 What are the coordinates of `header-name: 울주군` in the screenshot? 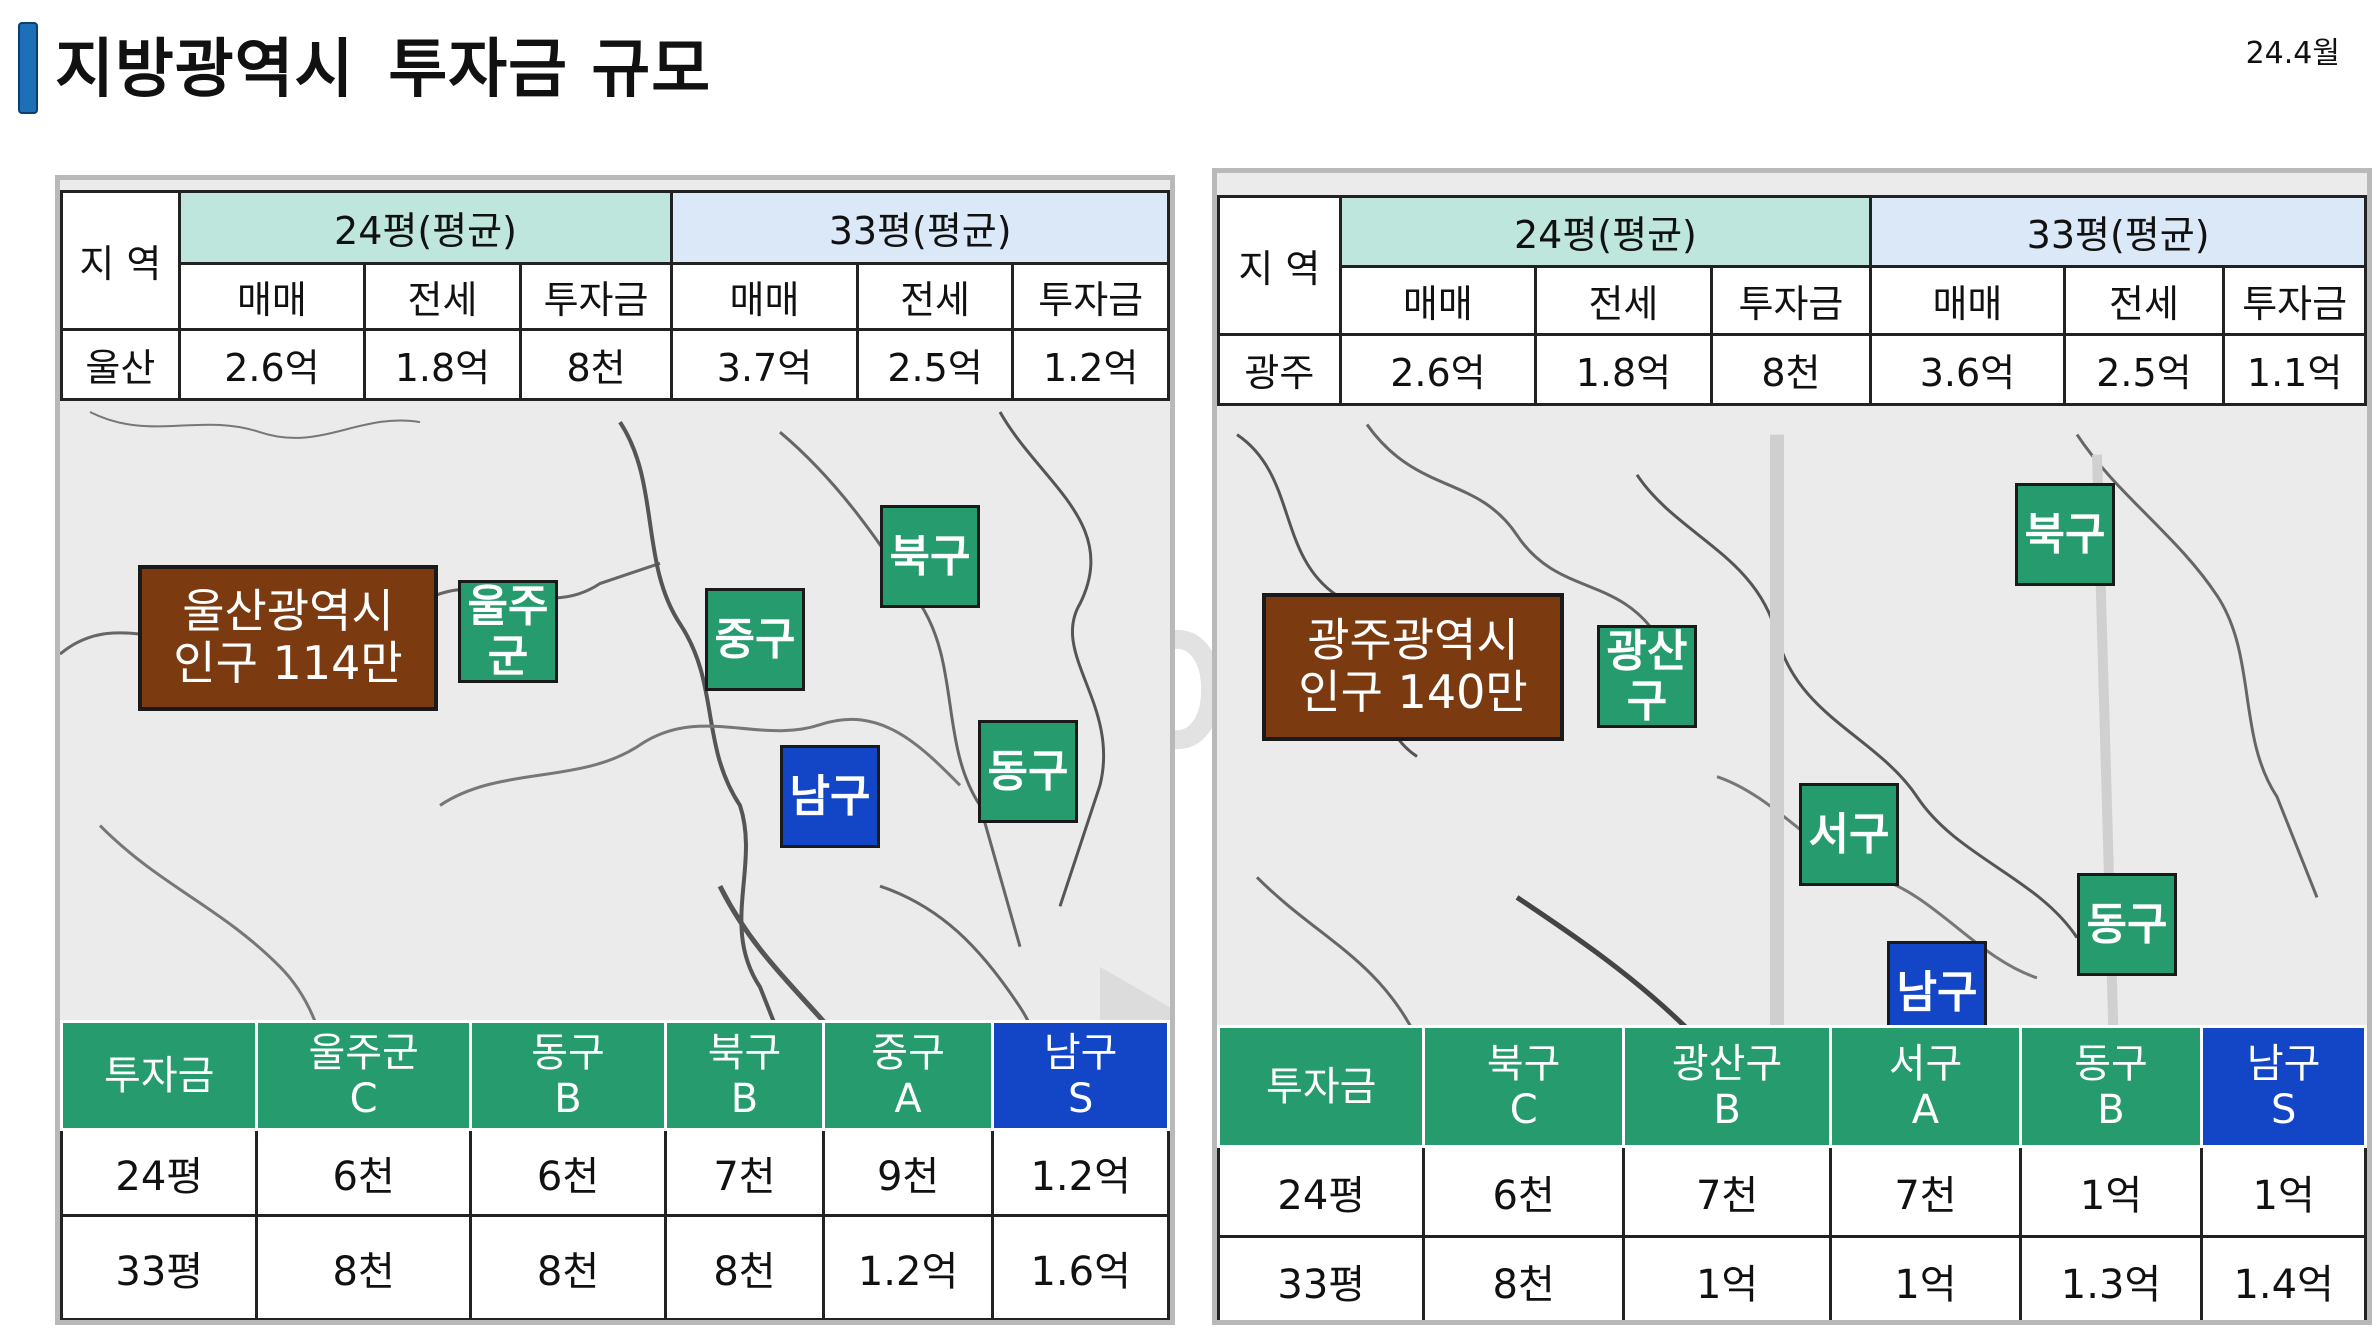 It's located at (363, 1052).